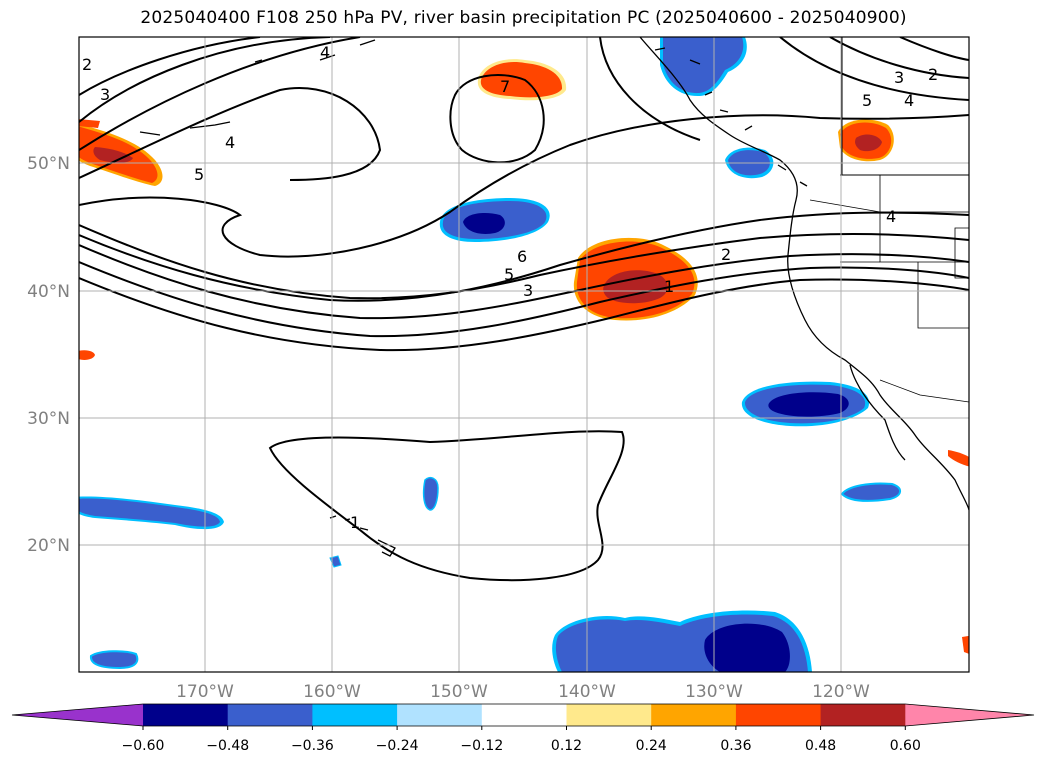  I want to click on colorbar-tick-label: 0.48, so click(820, 746).